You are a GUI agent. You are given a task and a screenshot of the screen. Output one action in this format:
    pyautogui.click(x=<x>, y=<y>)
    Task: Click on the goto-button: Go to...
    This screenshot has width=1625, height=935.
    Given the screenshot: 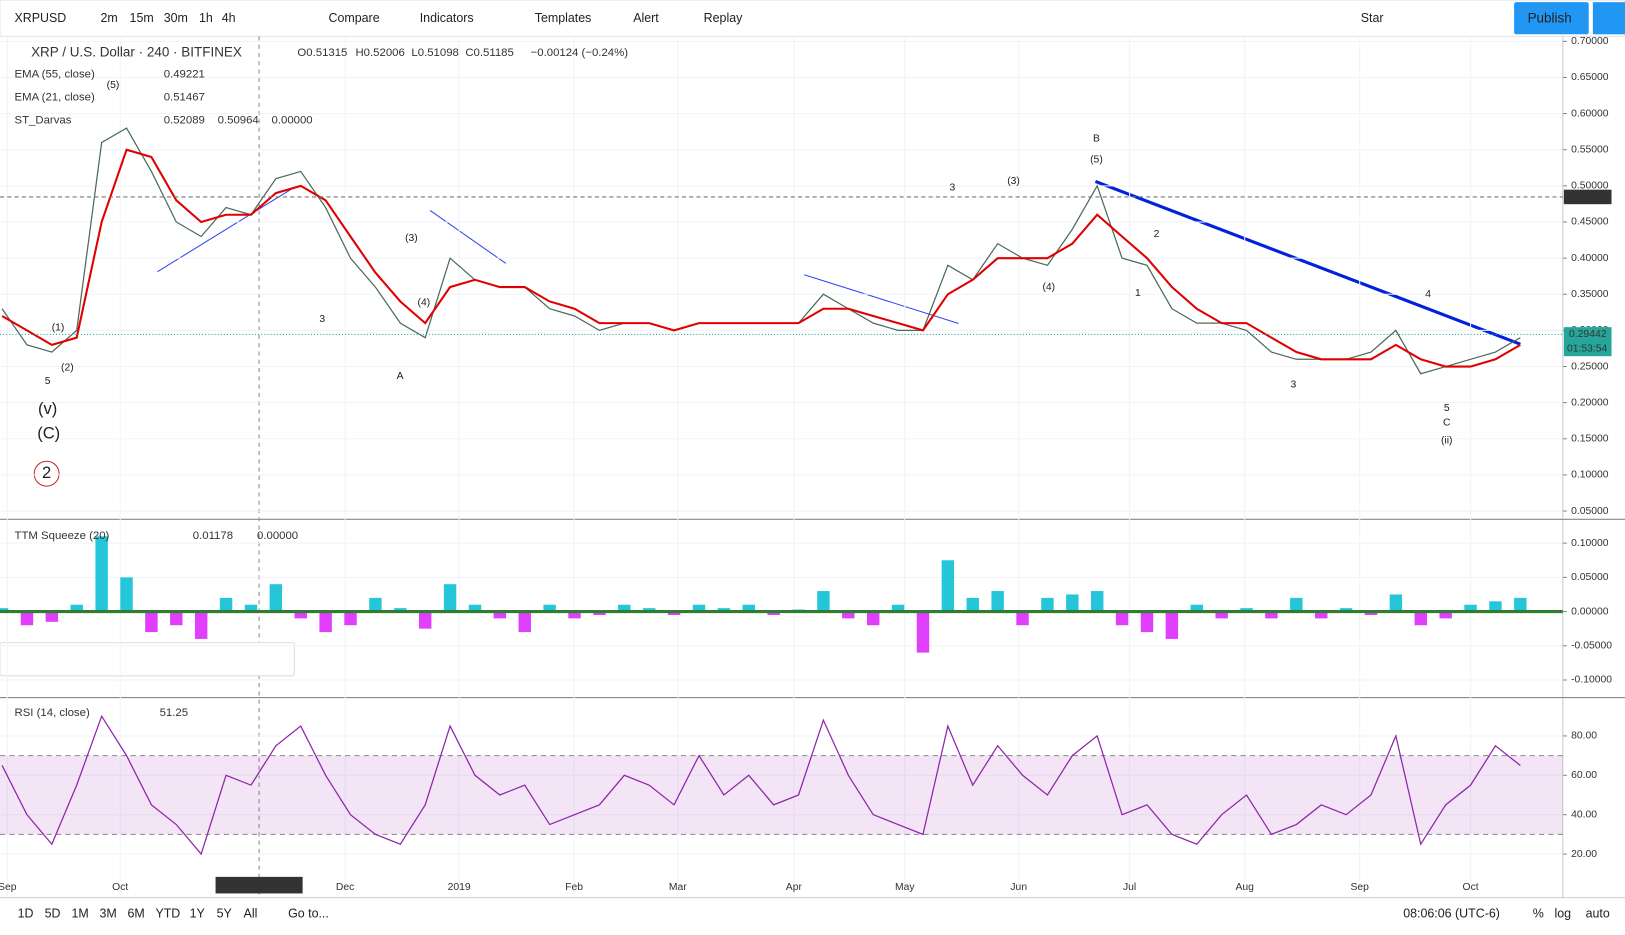 What is the action you would take?
    pyautogui.click(x=308, y=913)
    